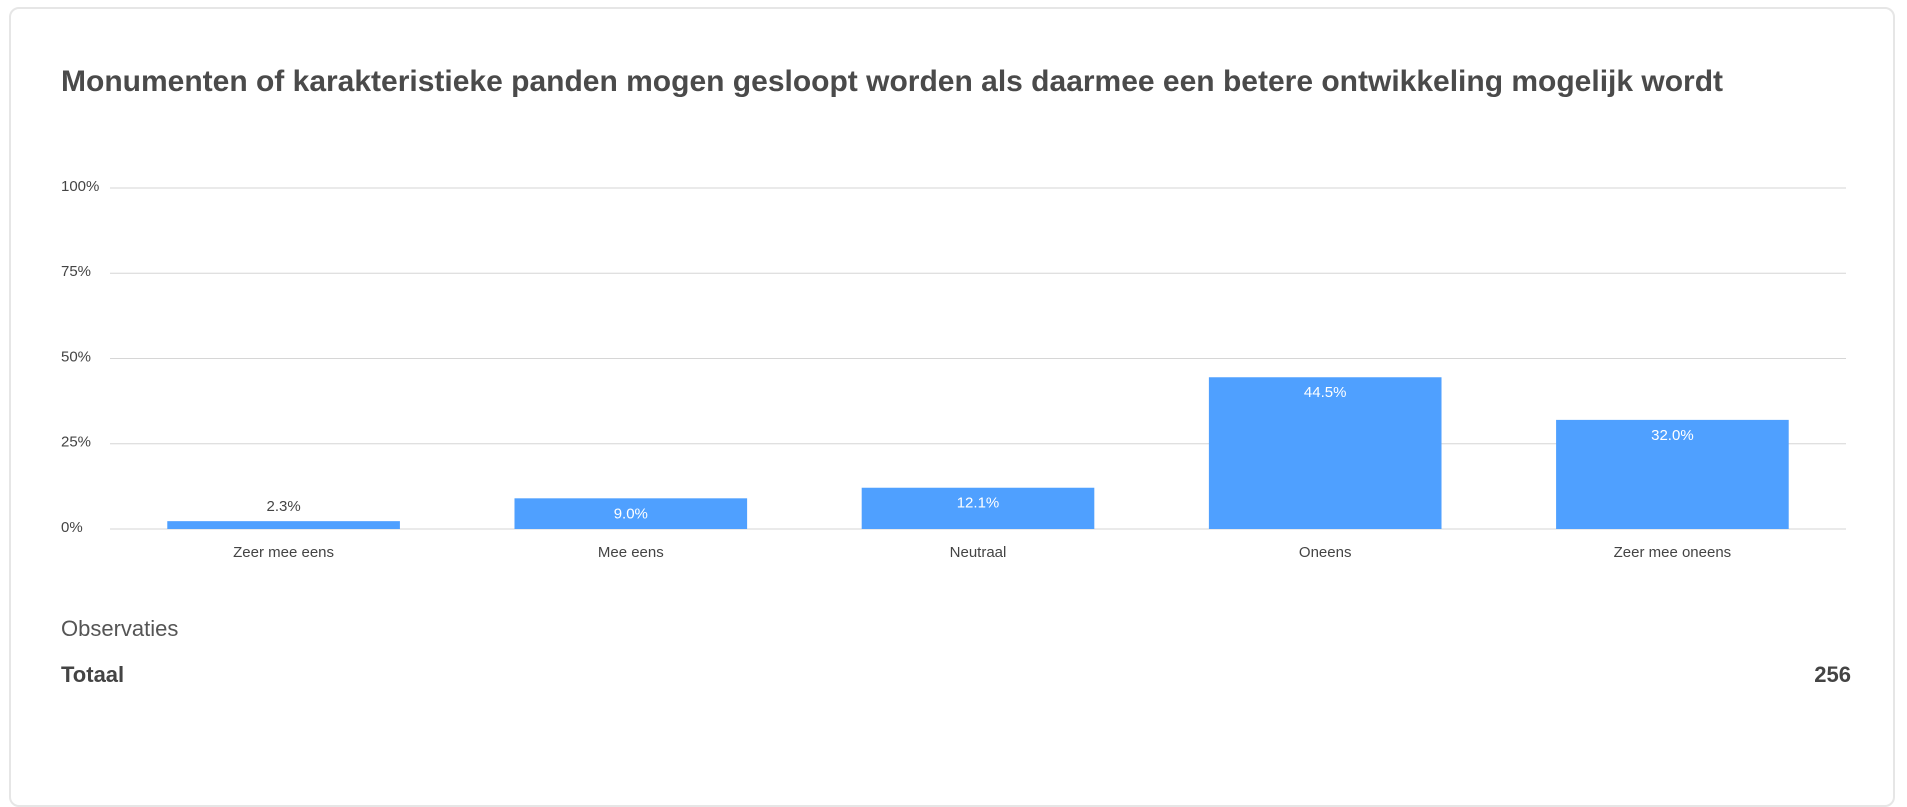 This screenshot has height=807, width=1907. Describe the element at coordinates (76, 442) in the screenshot. I see `y-tick-label: 25%` at that location.